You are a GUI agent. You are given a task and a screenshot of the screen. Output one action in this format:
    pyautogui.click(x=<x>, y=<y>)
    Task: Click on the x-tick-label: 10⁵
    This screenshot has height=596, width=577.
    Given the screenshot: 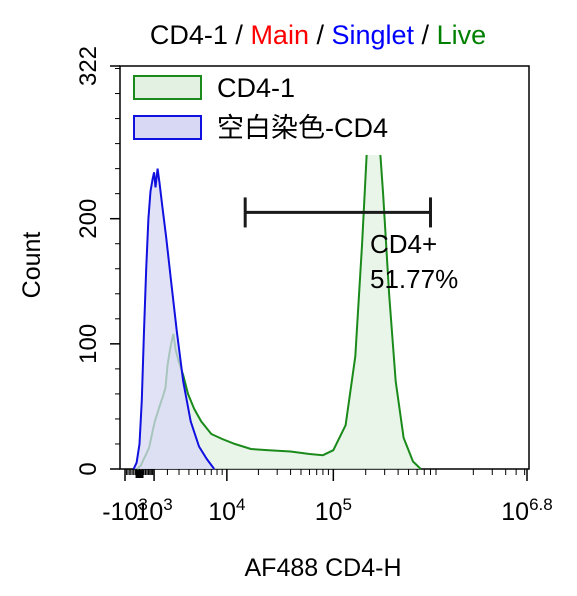 What is the action you would take?
    pyautogui.click(x=333, y=510)
    